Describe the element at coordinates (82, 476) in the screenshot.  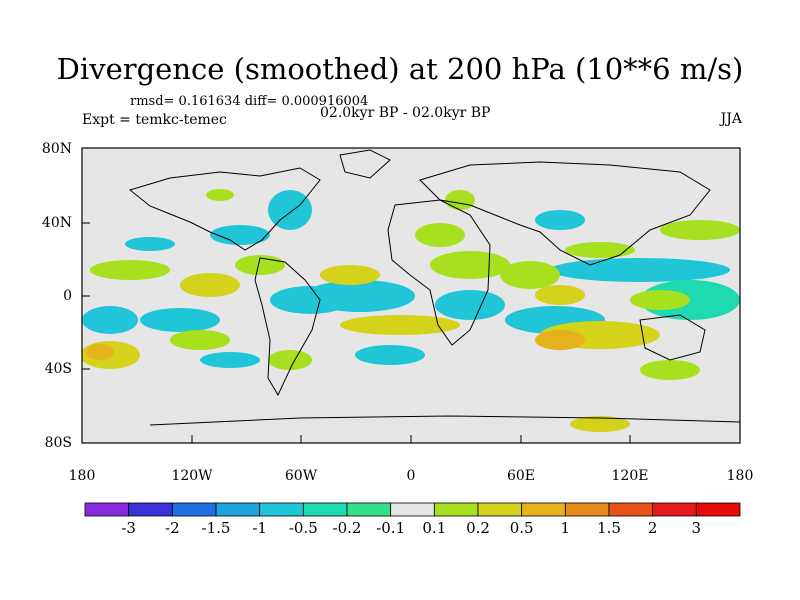
I see `lon-label-180w: 180` at that location.